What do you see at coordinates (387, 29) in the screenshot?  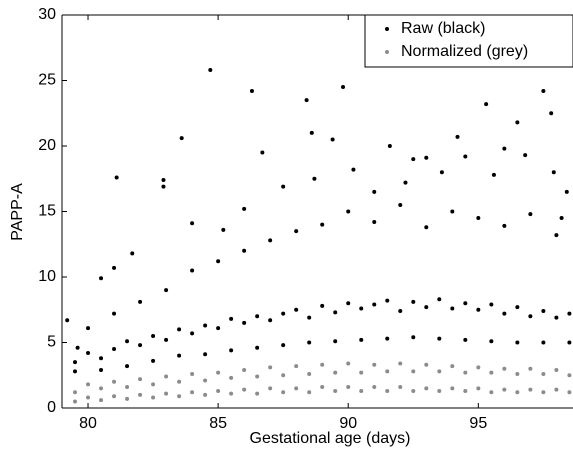 I see `legend-marker` at bounding box center [387, 29].